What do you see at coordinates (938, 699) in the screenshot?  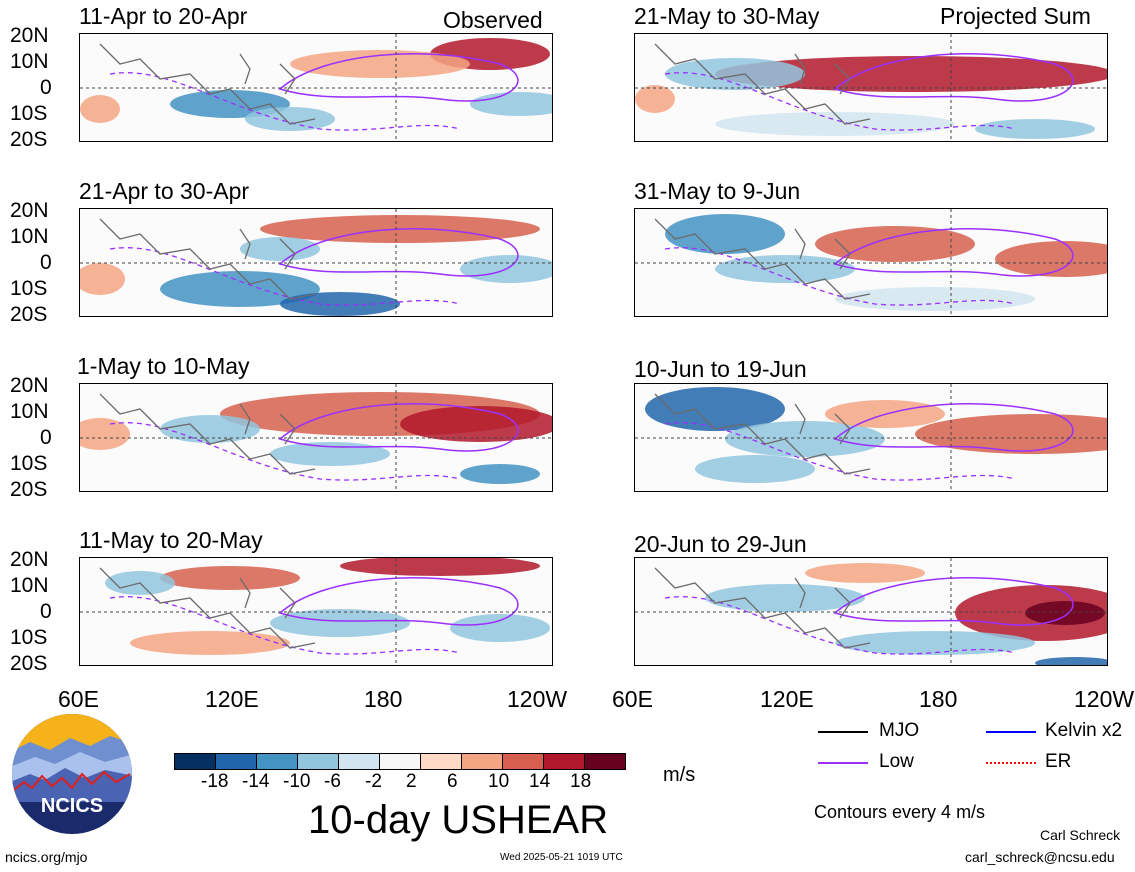 I see `xtick-right-180: 180` at bounding box center [938, 699].